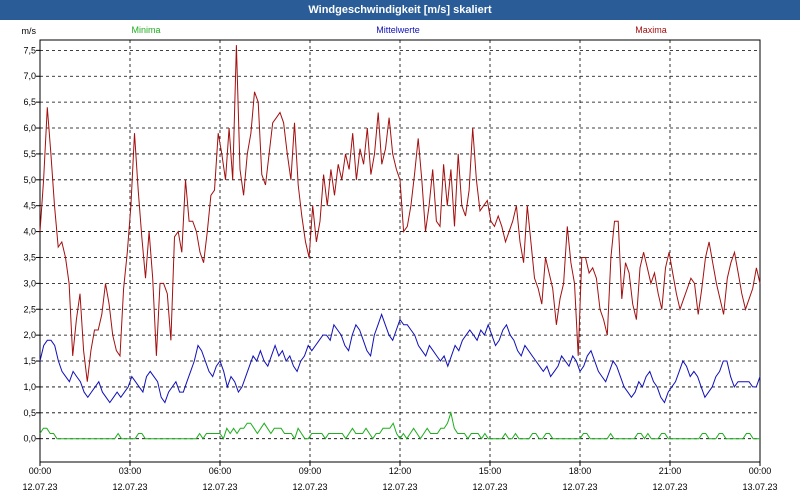  What do you see at coordinates (145, 30) in the screenshot?
I see `legend-minima: Minima` at bounding box center [145, 30].